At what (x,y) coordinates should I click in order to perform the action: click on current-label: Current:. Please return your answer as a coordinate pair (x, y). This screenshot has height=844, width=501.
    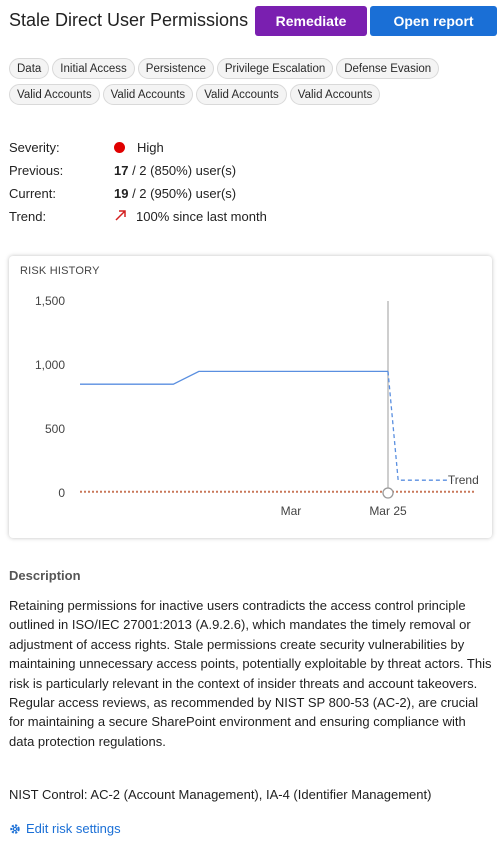
    Looking at the image, I should click on (32, 193).